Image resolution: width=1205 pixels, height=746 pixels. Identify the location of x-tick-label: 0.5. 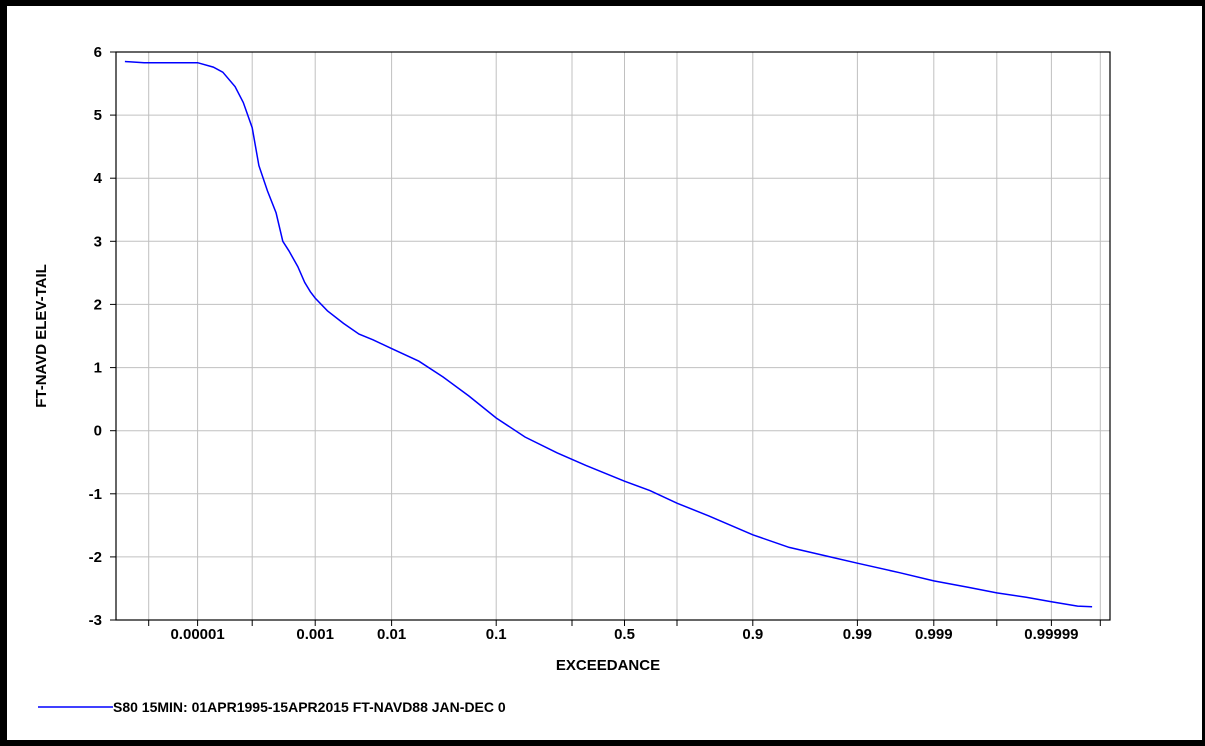
(624, 634).